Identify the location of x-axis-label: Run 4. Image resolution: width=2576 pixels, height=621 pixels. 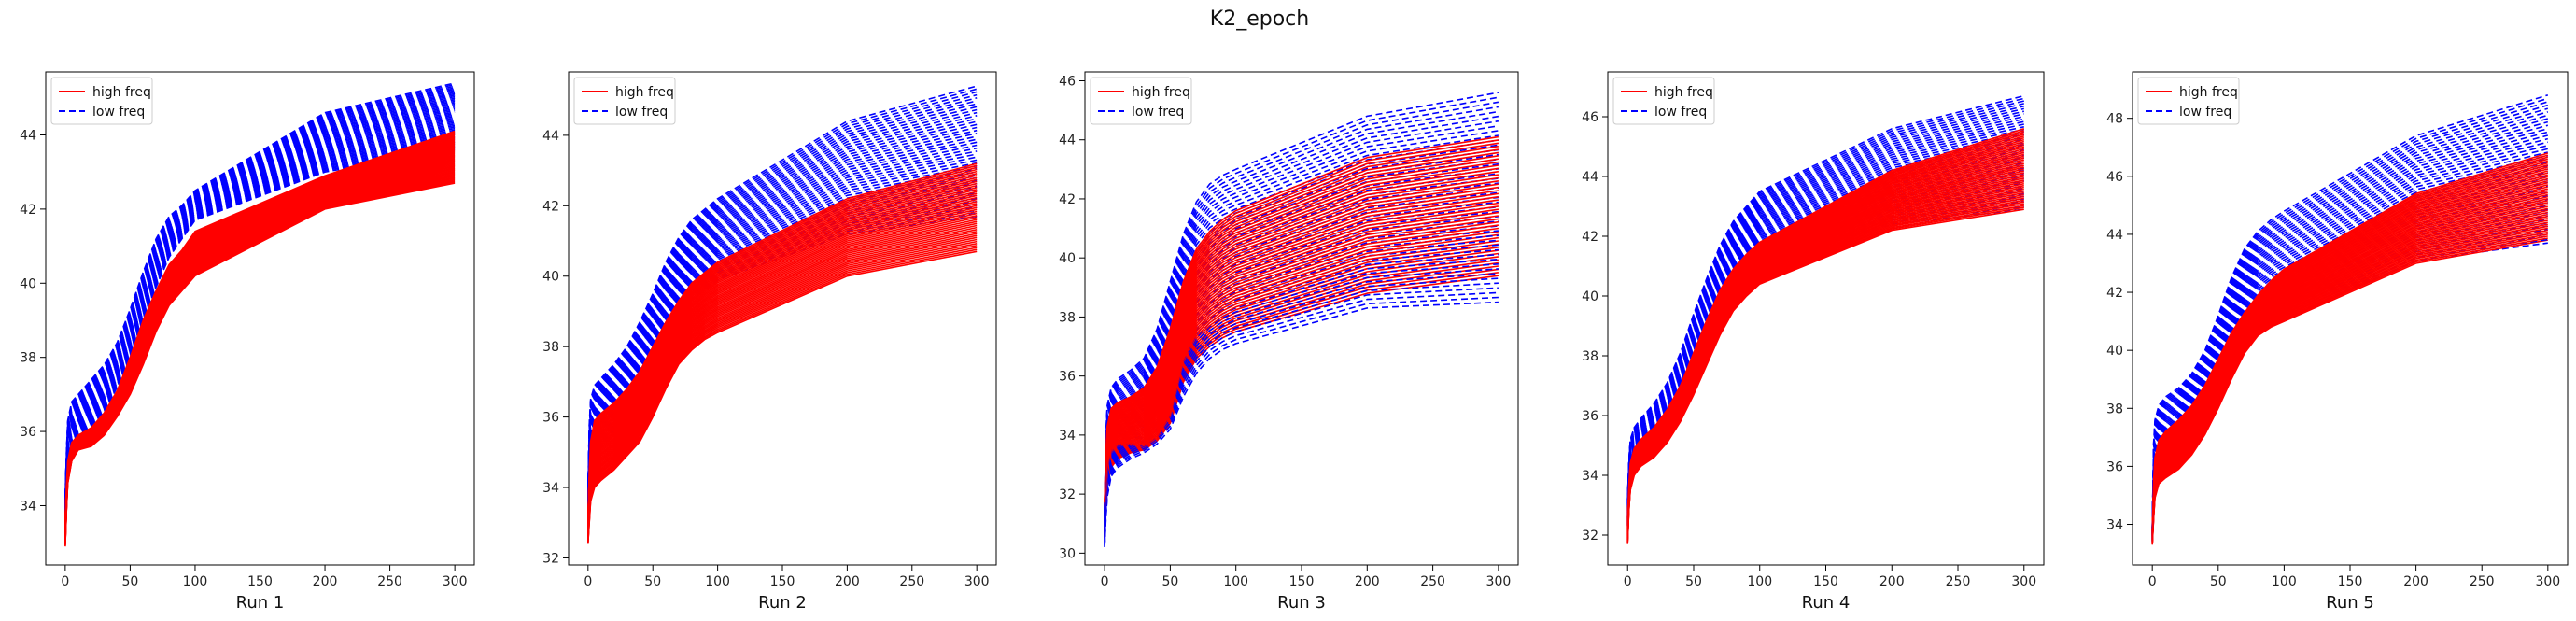
(1826, 603).